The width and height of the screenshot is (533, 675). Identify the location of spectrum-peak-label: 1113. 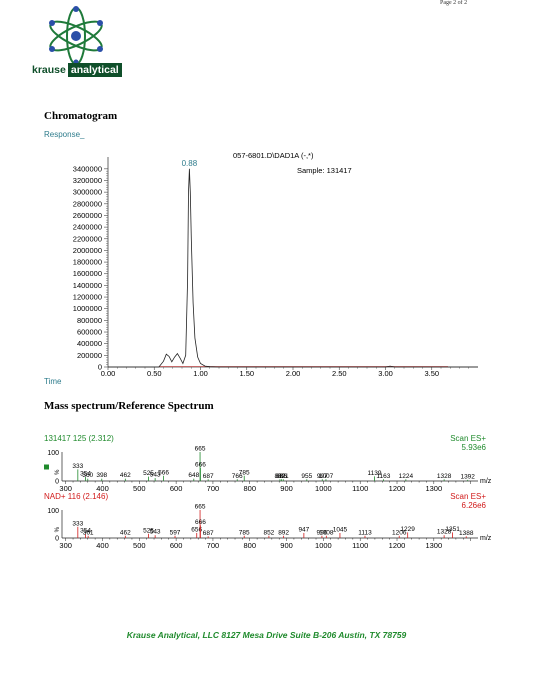
(365, 532).